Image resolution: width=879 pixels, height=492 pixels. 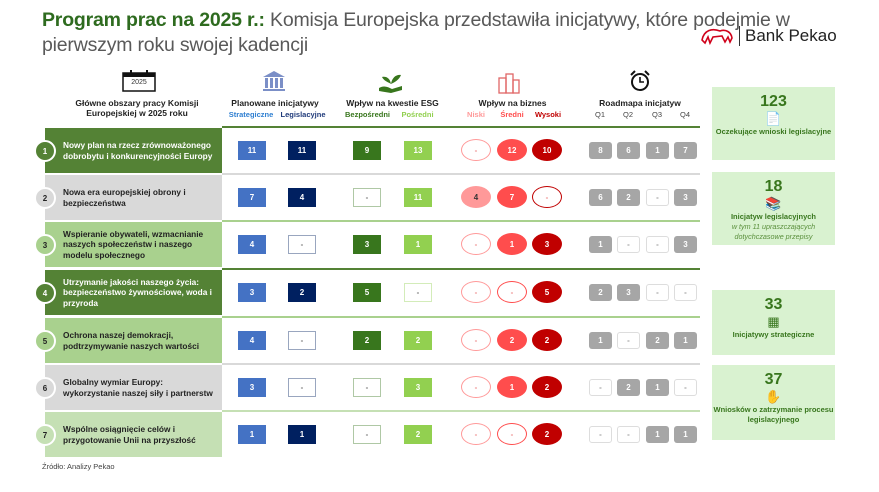 I want to click on esg-direct-count: 3, so click(x=367, y=244).